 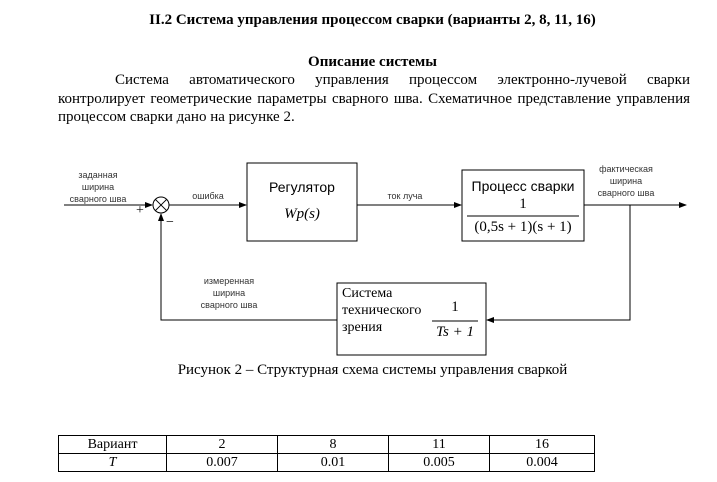 What do you see at coordinates (302, 187) in the screenshot?
I see `regulator-title: Регулятор` at bounding box center [302, 187].